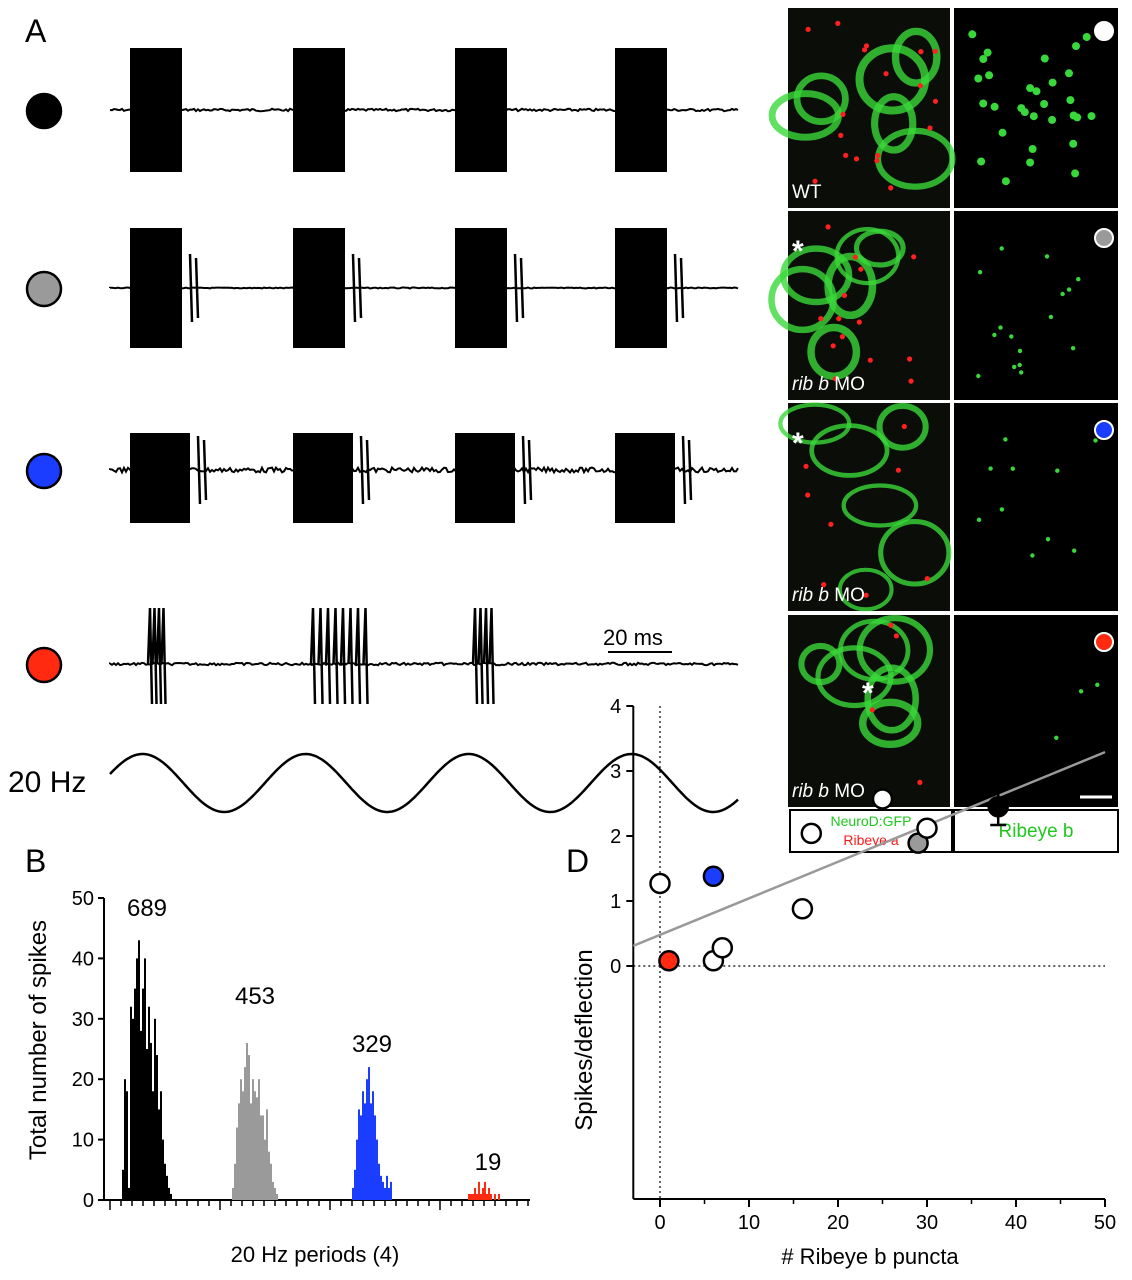 The height and width of the screenshot is (1280, 1132). What do you see at coordinates (424, 664) in the screenshot?
I see `trace-baseline-red` at bounding box center [424, 664].